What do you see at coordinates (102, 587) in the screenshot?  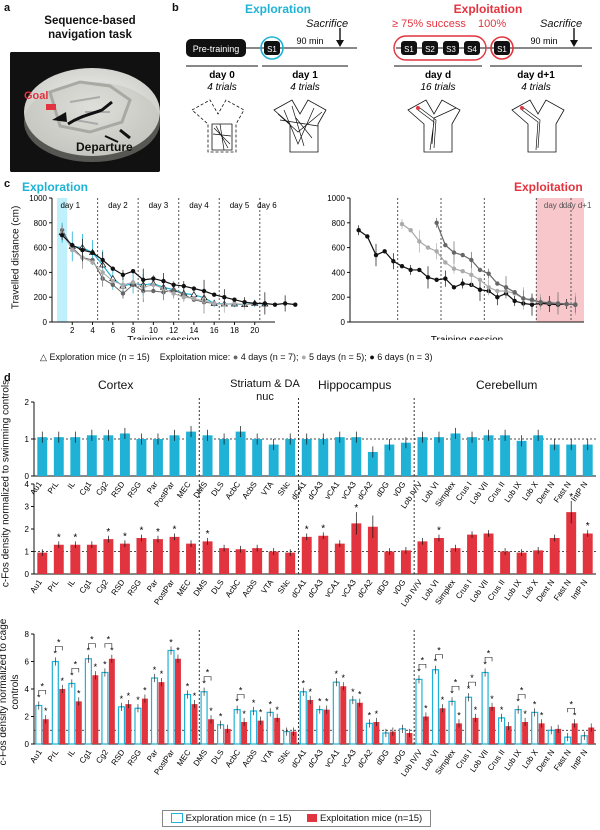 I see `region-label: Cg2` at bounding box center [102, 587].